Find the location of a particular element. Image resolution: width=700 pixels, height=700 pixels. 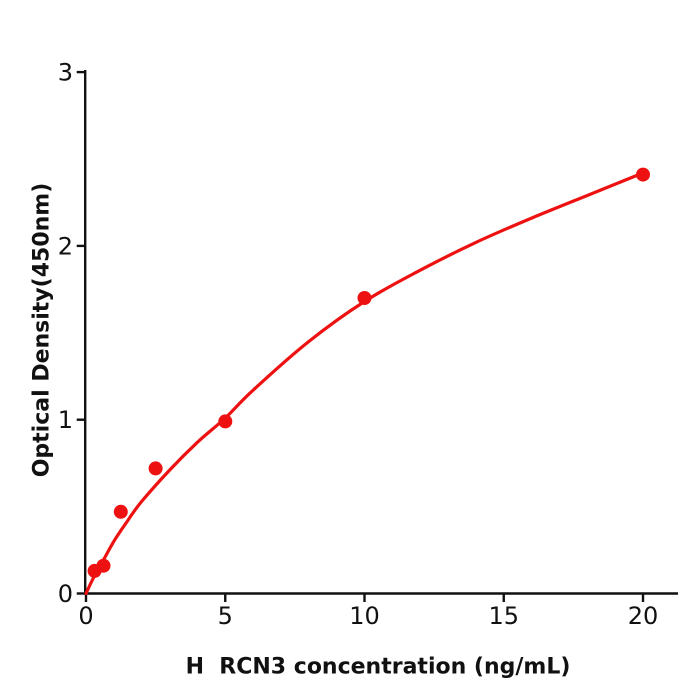

y-tick-label: 0 is located at coordinates (65, 594).